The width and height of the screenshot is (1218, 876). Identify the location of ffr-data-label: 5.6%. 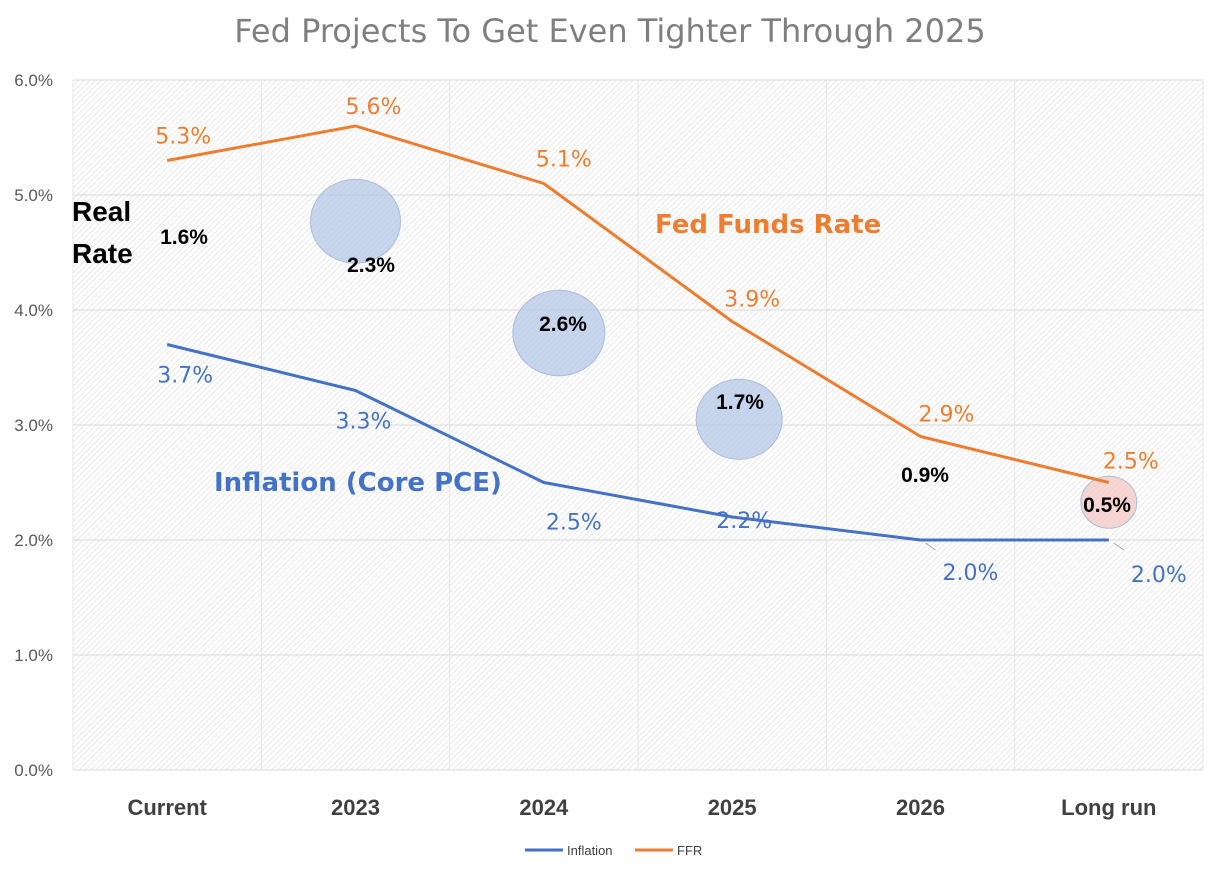
(374, 107).